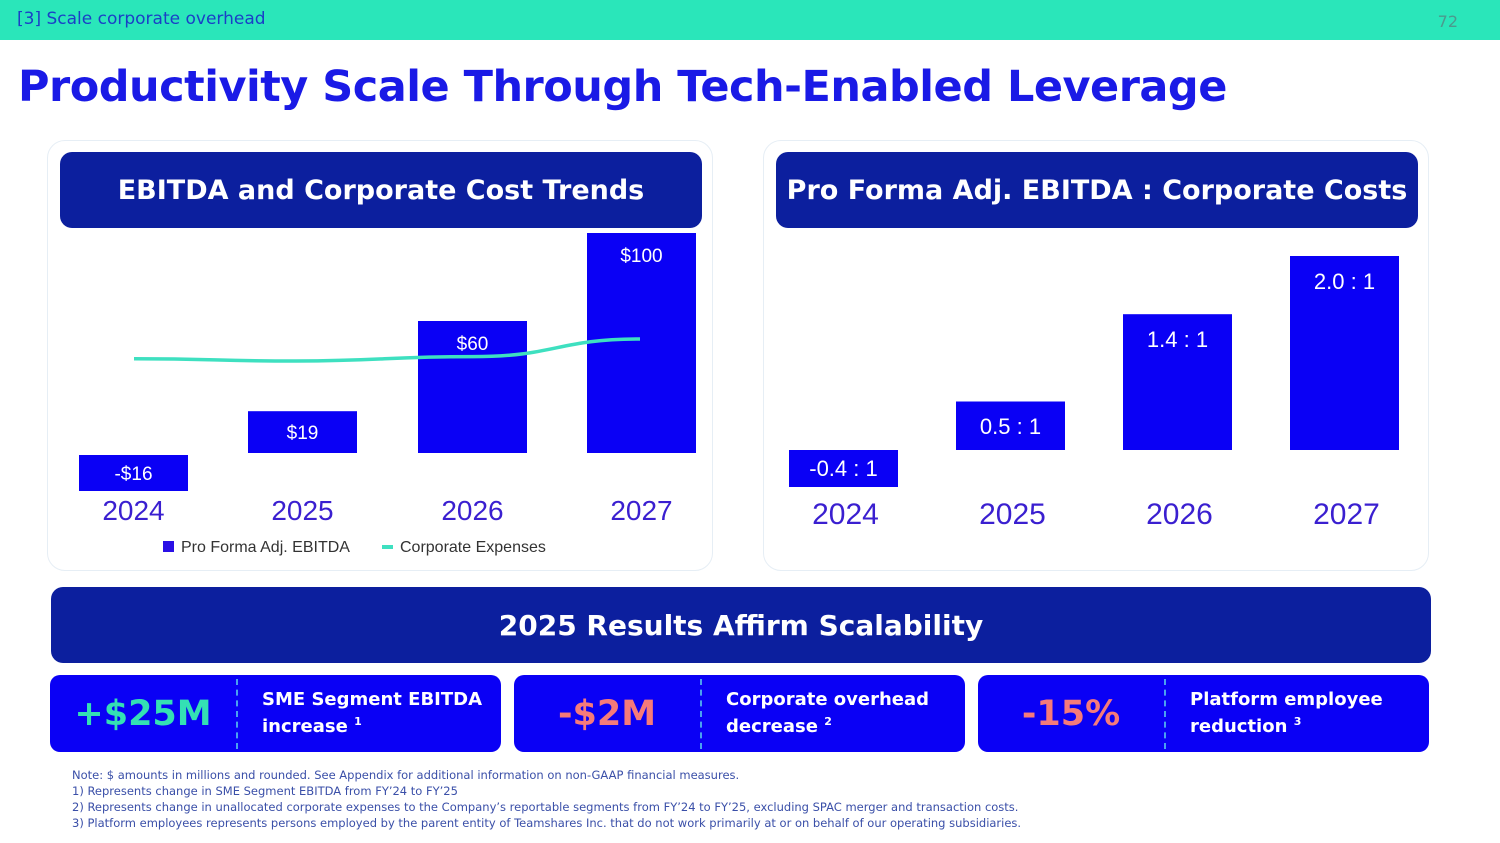 The height and width of the screenshot is (843, 1500). What do you see at coordinates (143, 713) in the screenshot?
I see `kpi-value: +$25M` at bounding box center [143, 713].